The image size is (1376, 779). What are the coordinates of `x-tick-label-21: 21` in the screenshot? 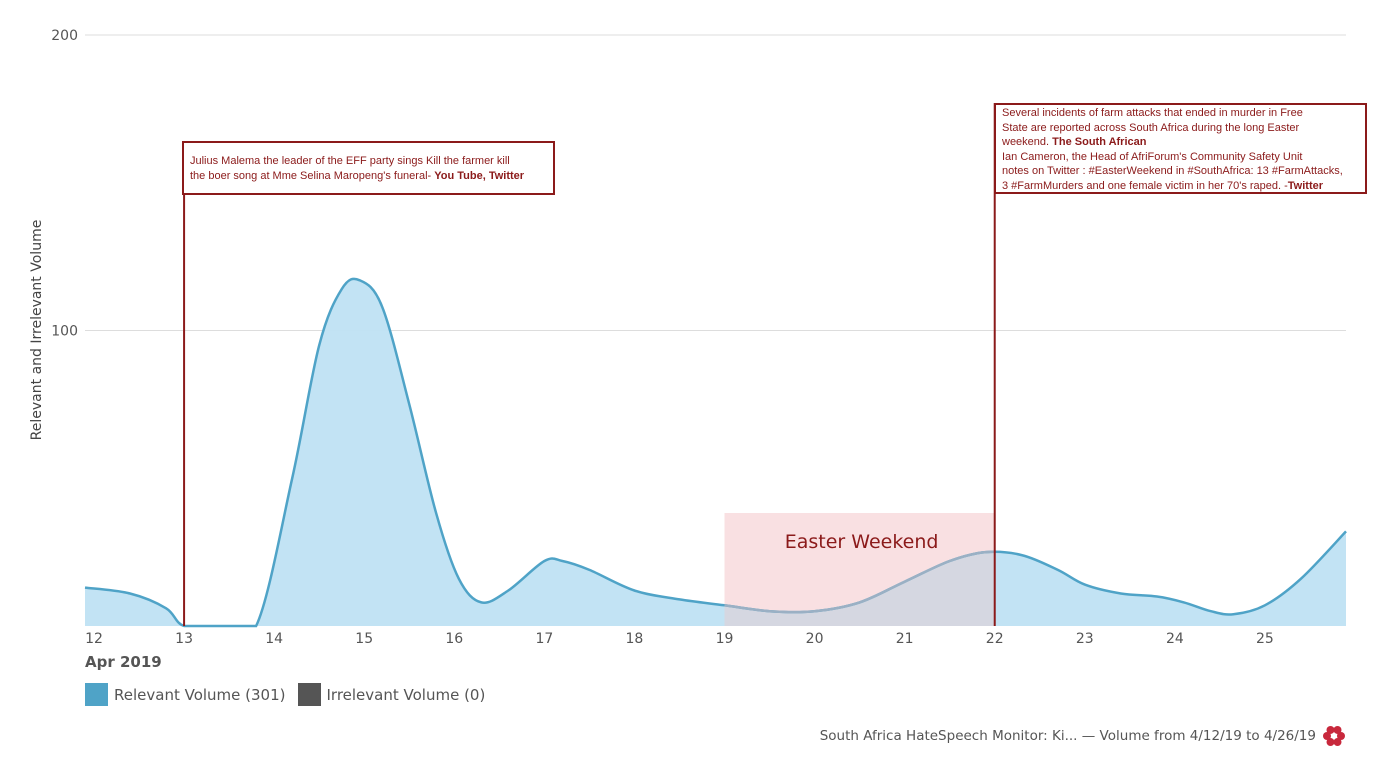 It's located at (905, 639).